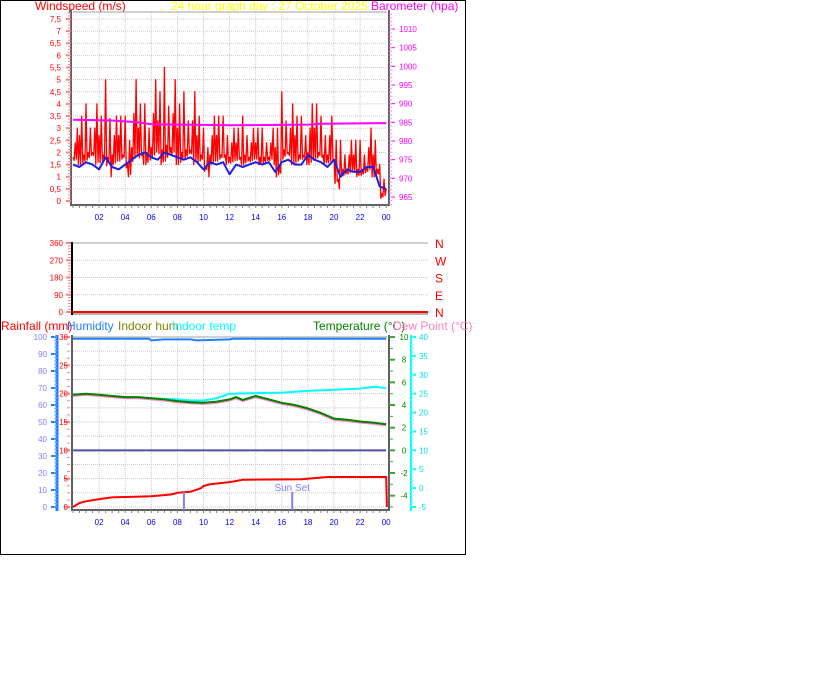  I want to click on y2-tick-label: 1005, so click(408, 48).